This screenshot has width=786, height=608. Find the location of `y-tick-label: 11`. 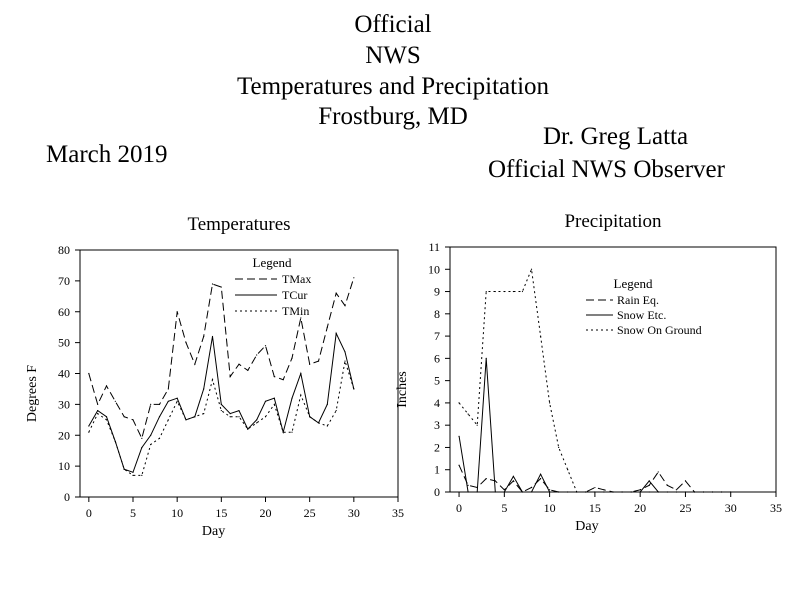

y-tick-label: 11 is located at coordinates (434, 247).